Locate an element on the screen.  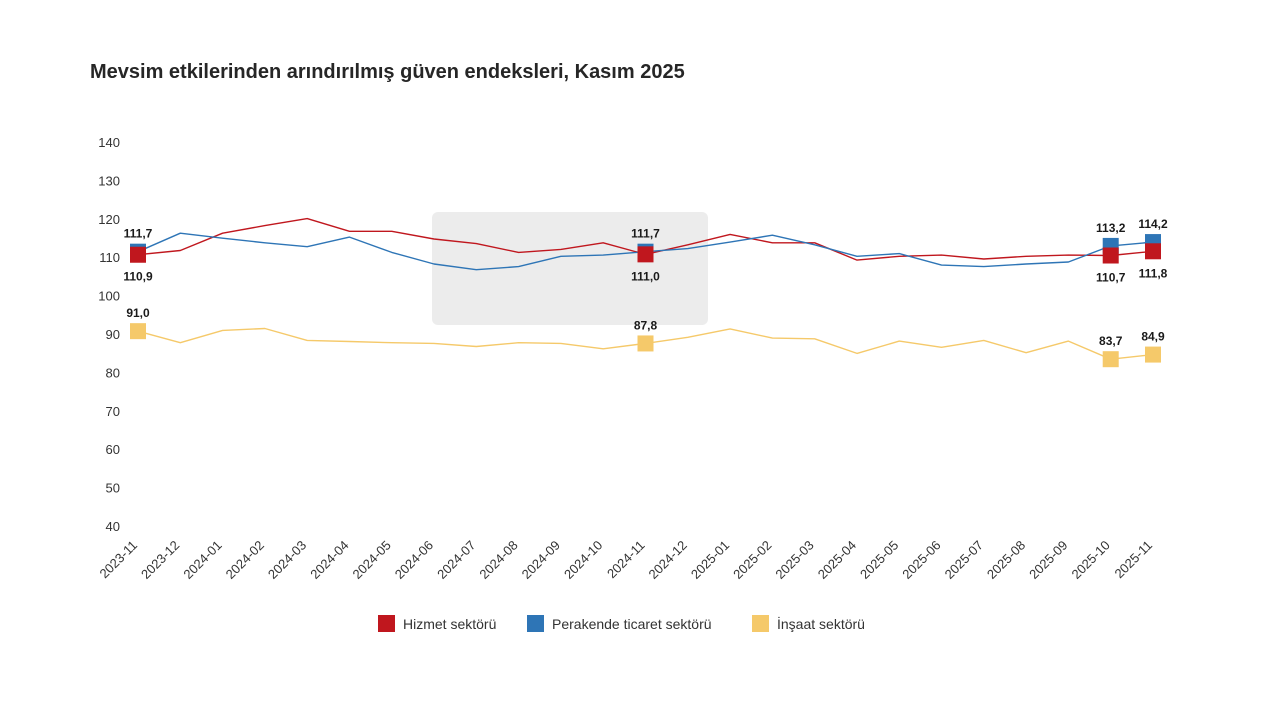
data-label: 110,7 is located at coordinates (1111, 278).